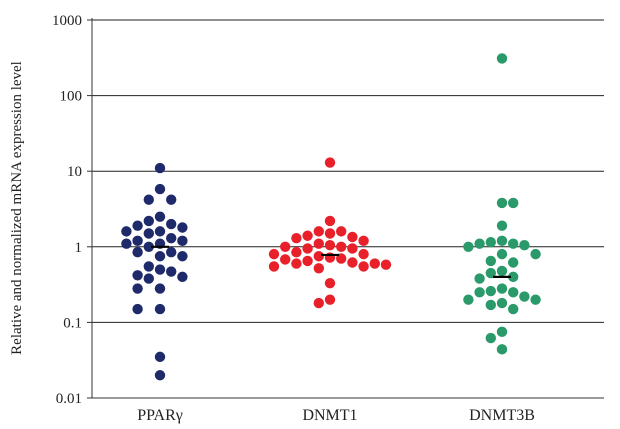 The width and height of the screenshot is (620, 429). Describe the element at coordinates (79, 248) in the screenshot. I see `y-tick-label: 1` at that location.